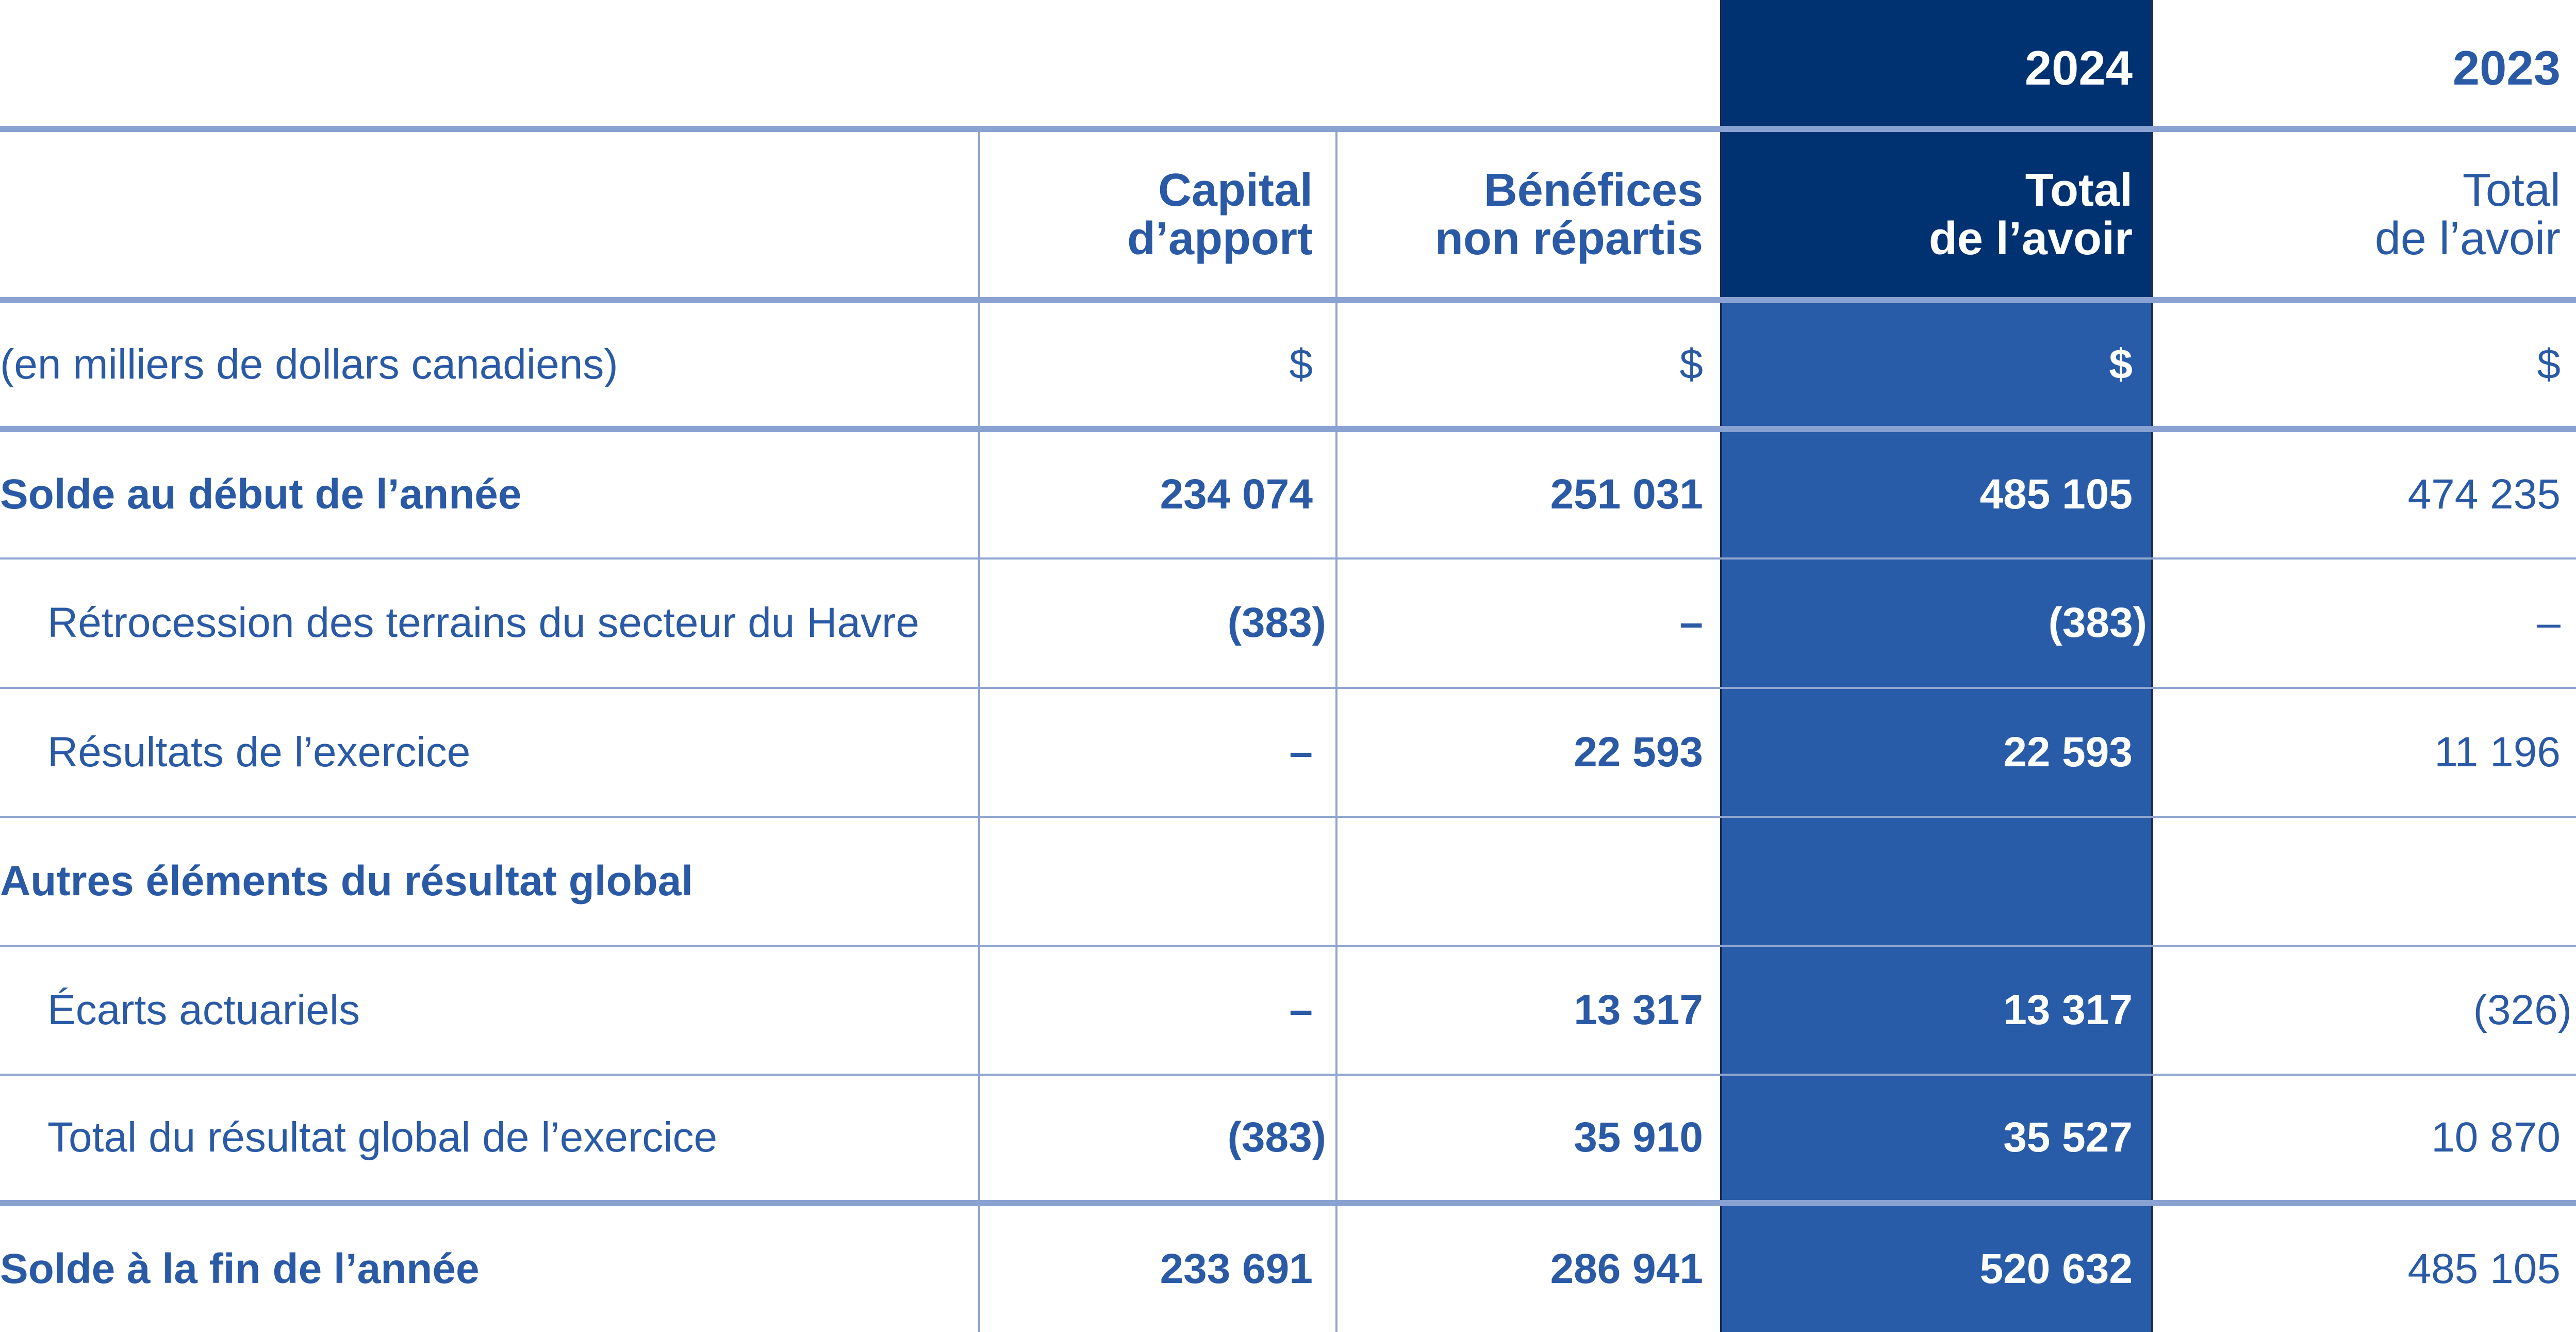  What do you see at coordinates (1638, 1009) in the screenshot?
I see `row-benefices: 13 317` at bounding box center [1638, 1009].